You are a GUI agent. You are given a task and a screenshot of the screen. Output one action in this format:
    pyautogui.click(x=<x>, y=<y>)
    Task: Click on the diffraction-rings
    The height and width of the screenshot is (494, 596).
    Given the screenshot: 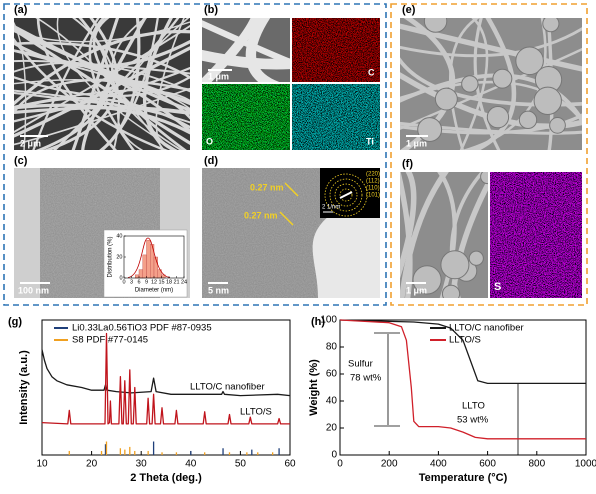 What is the action you would take?
    pyautogui.click(x=346, y=195)
    